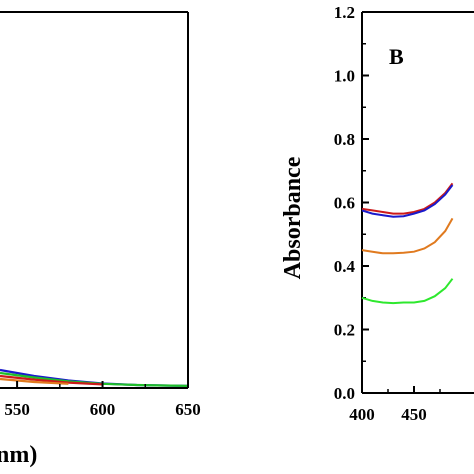 The width and height of the screenshot is (474, 474). I want to click on panel-b-label: B, so click(396, 56).